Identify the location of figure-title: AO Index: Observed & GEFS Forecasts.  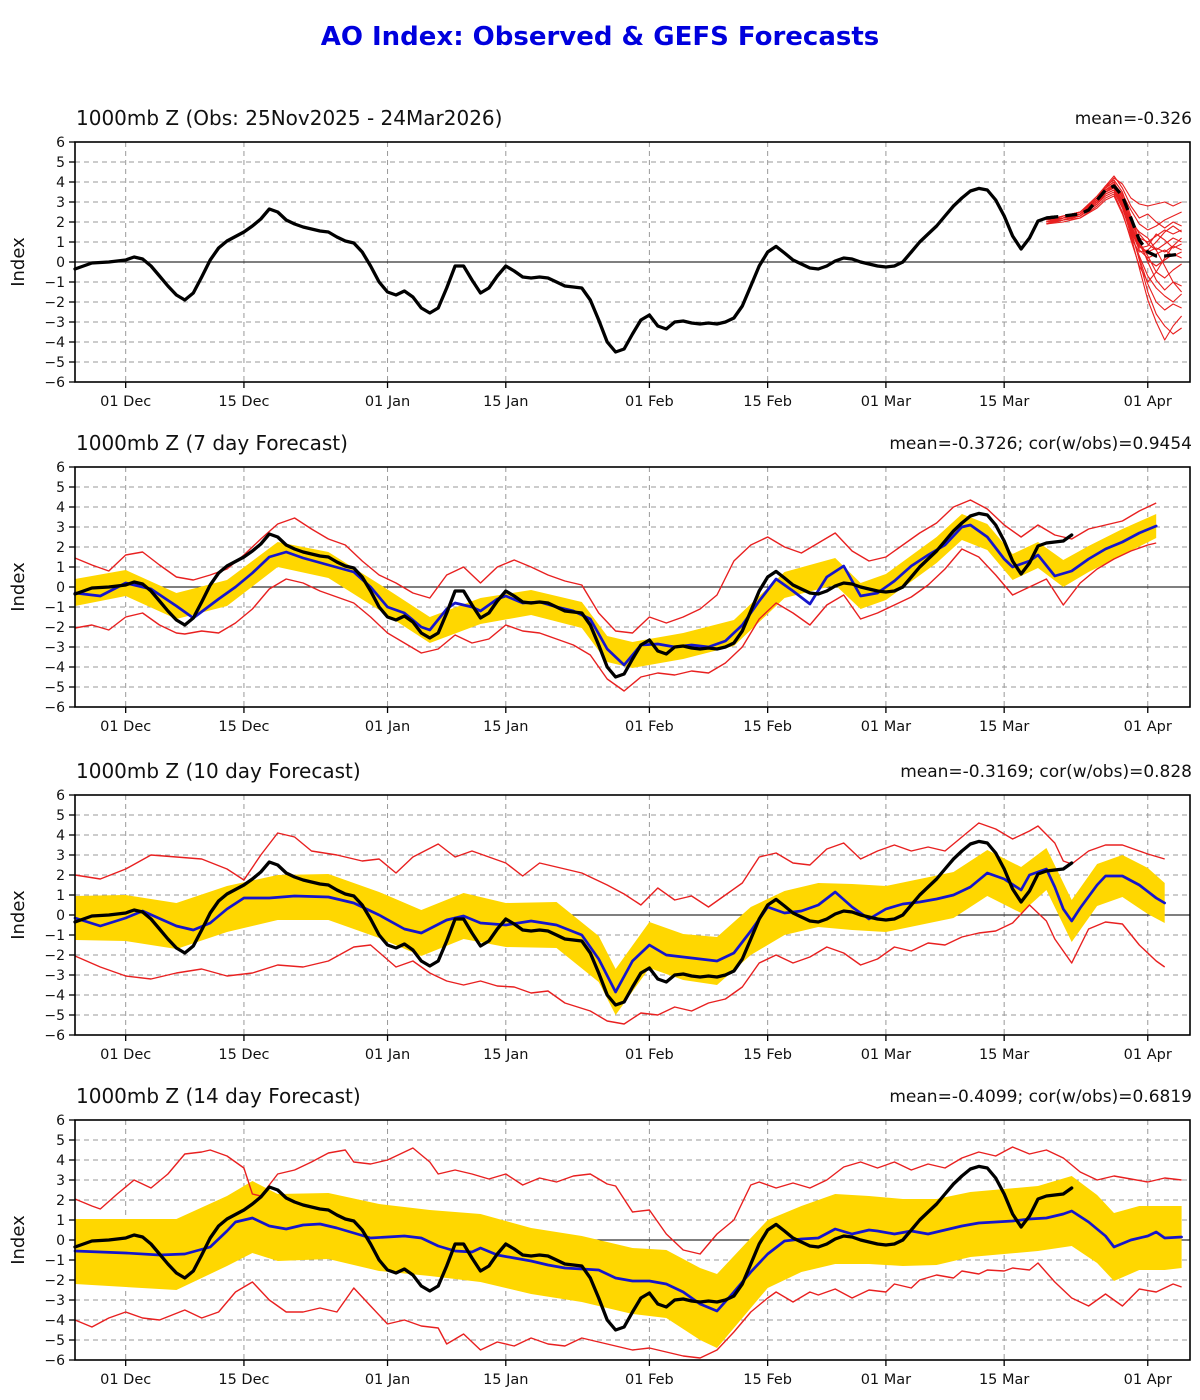
(600, 37).